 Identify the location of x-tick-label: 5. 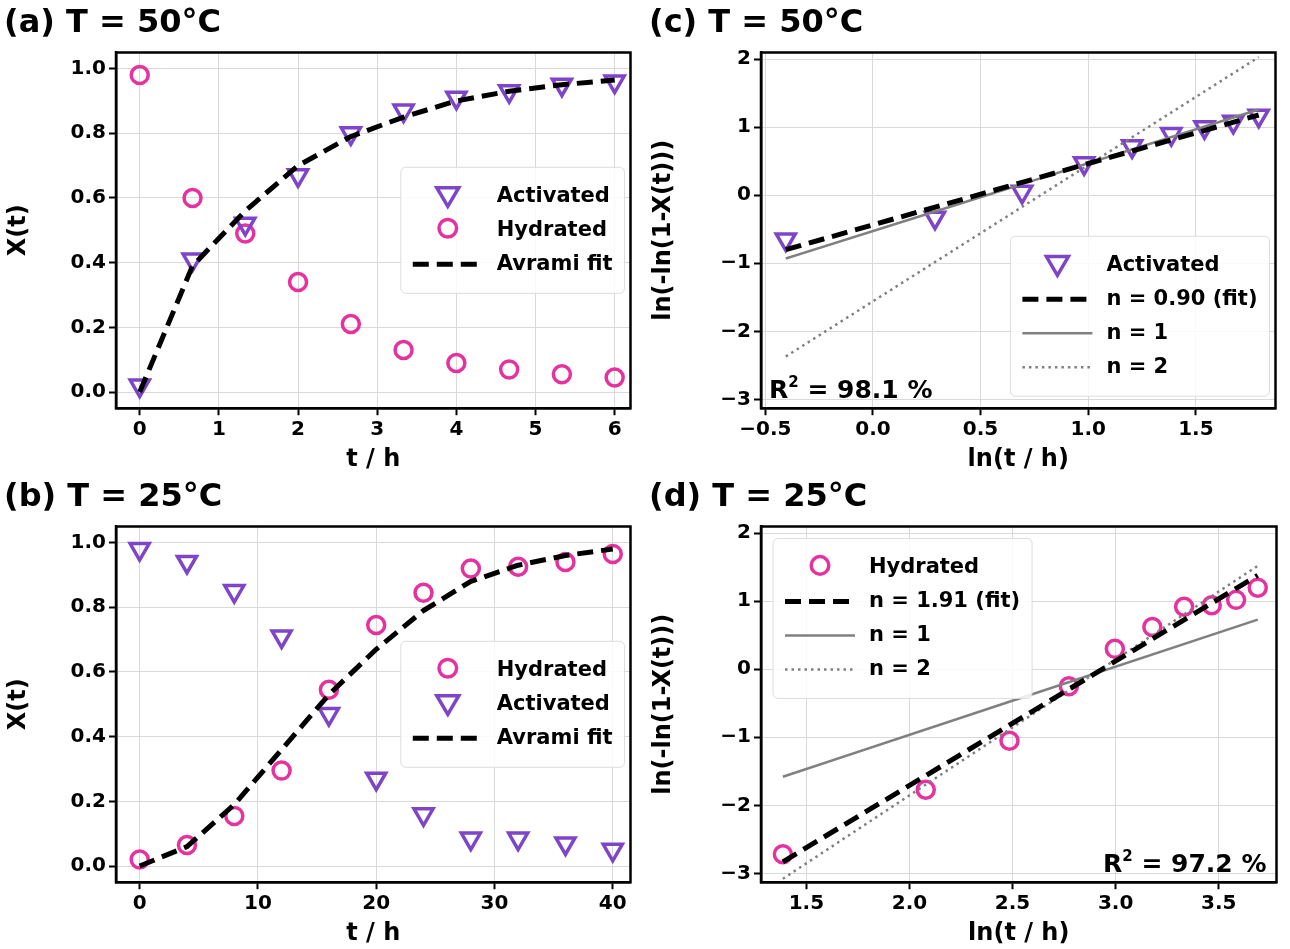
(535, 428).